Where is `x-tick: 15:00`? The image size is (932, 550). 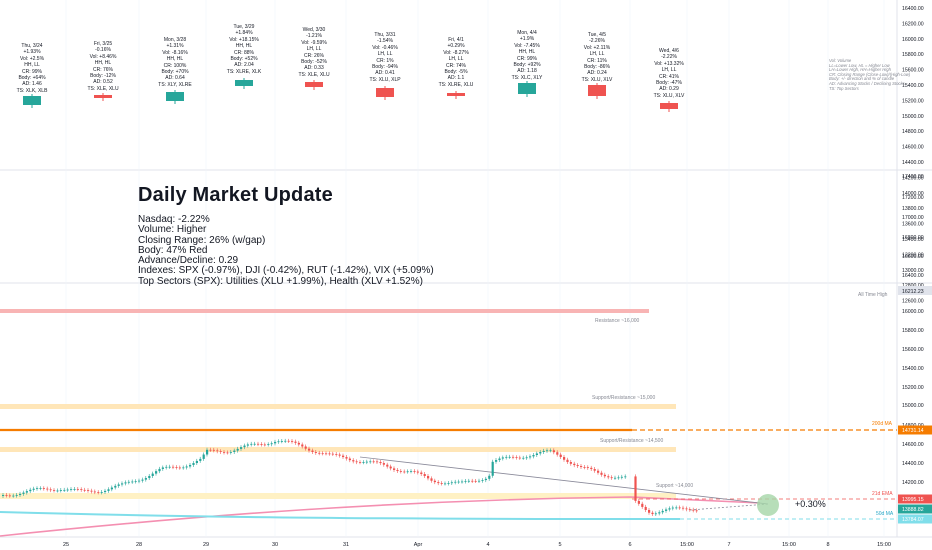
x-tick: 15:00 is located at coordinates (687, 545).